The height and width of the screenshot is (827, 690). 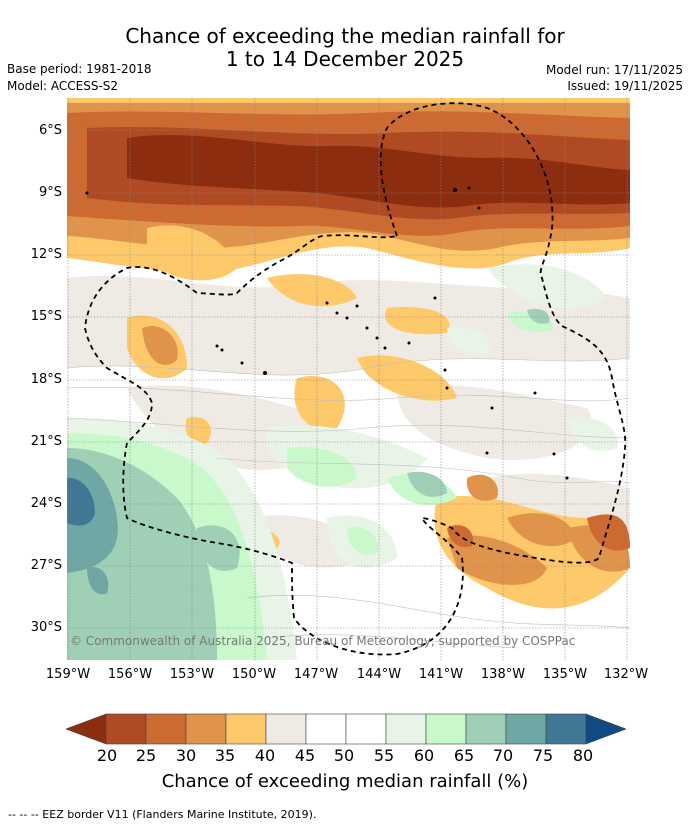 What do you see at coordinates (46, 316) in the screenshot?
I see `lat-label: 15°S` at bounding box center [46, 316].